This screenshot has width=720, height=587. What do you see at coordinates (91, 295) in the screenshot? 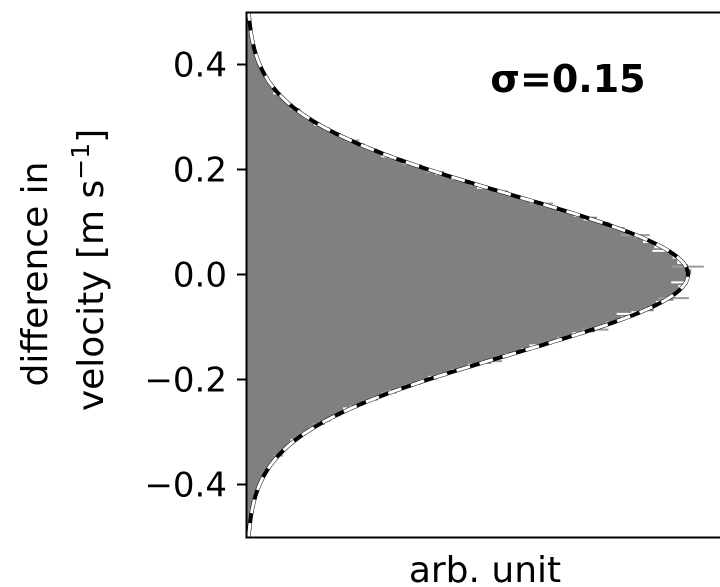
I see `y-axis-label-units: velocity [m s` at bounding box center [91, 295].